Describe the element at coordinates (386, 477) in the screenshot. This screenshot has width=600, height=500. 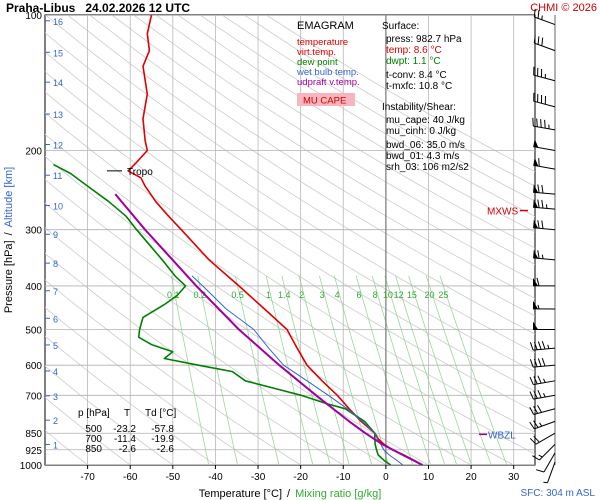
I see `x-tick-label: 0` at that location.